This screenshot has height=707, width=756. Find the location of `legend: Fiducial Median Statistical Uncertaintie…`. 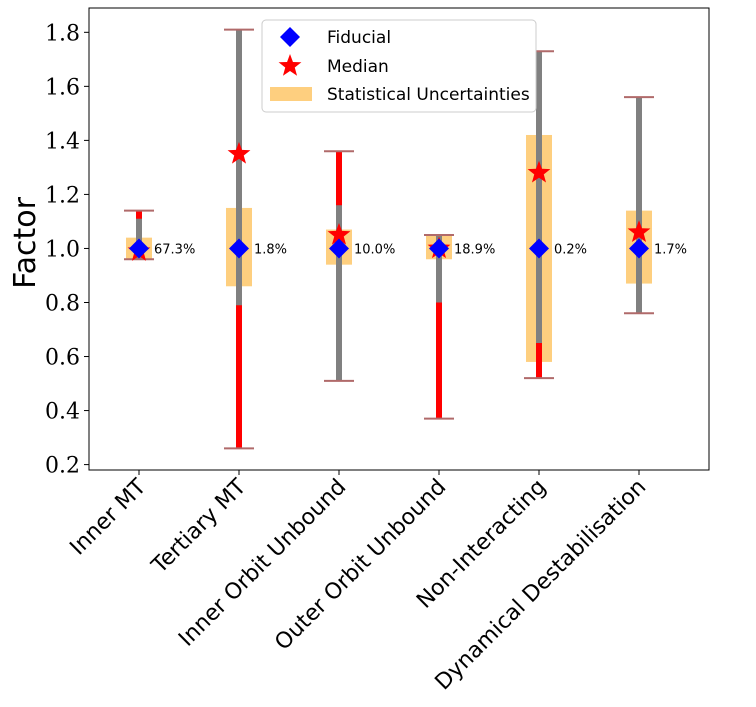

legend: Fiducial Median Statistical Uncertaintie… is located at coordinates (399, 66).